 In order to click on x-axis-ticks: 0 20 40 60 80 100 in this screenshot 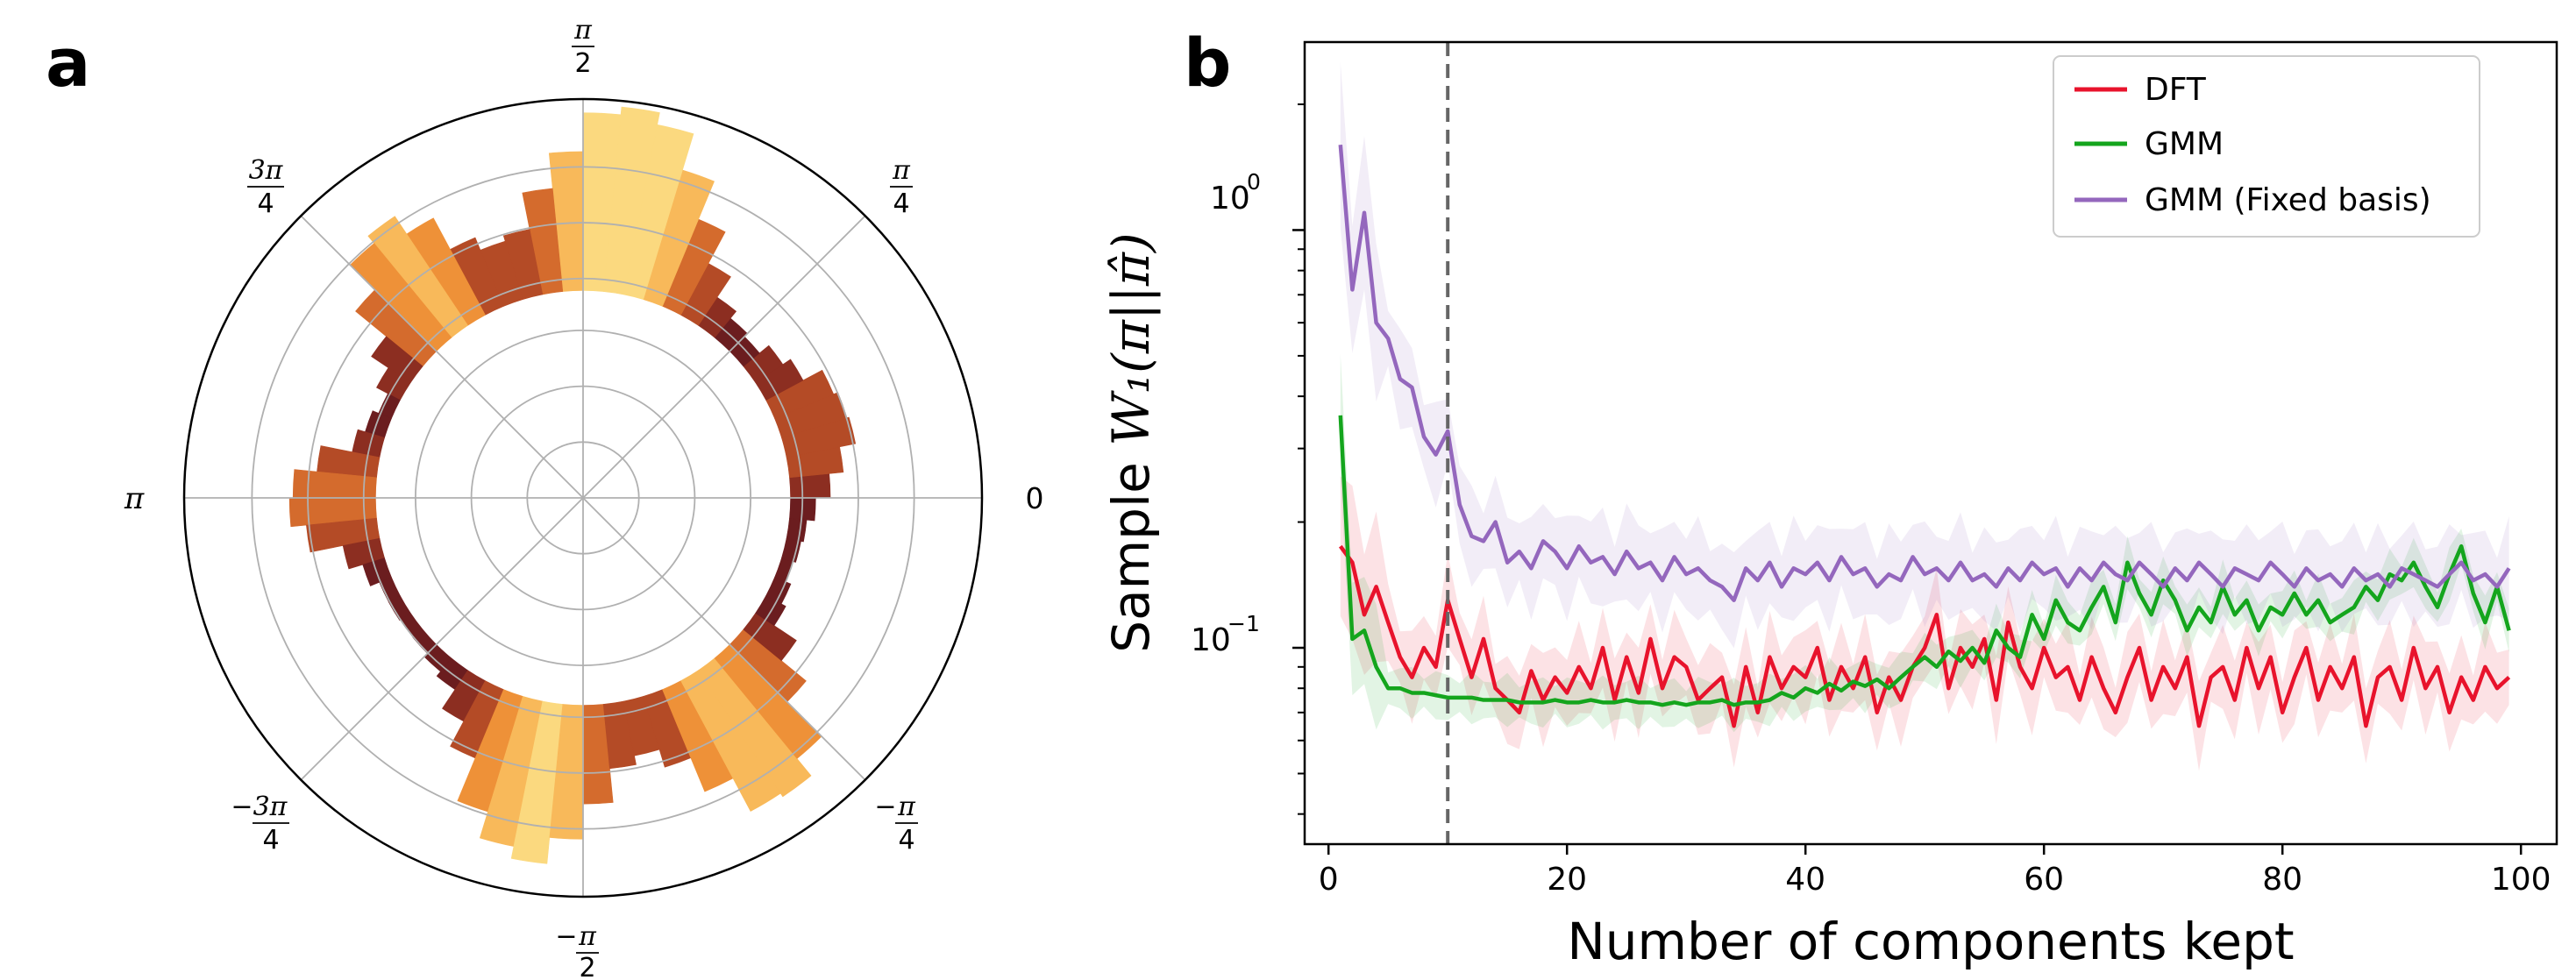, I will do `click(1935, 871)`.